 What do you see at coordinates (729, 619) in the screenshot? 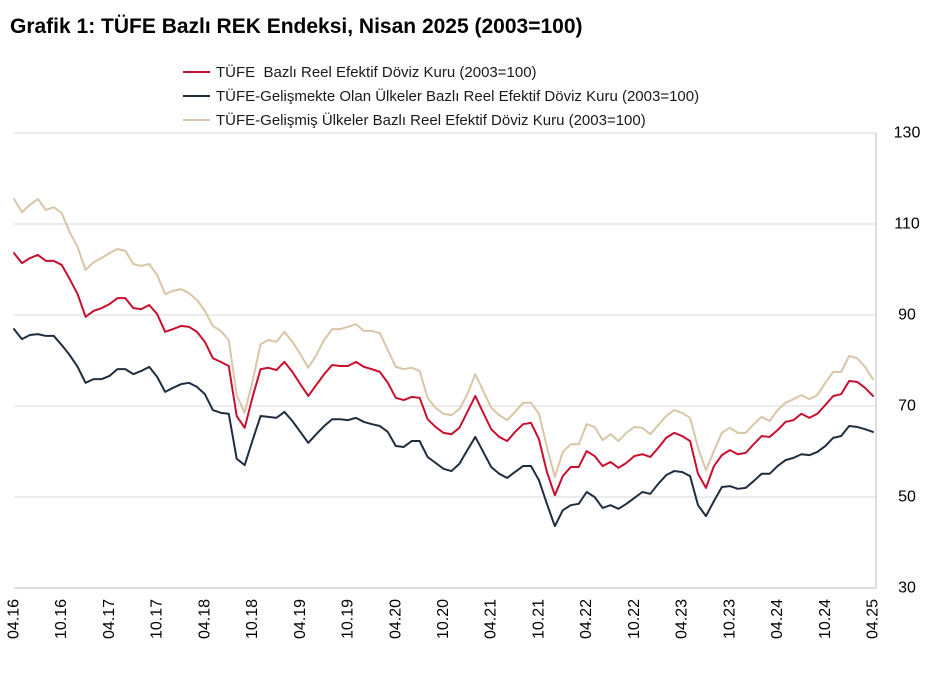
I see `x-tick-label: 10.23` at bounding box center [729, 619].